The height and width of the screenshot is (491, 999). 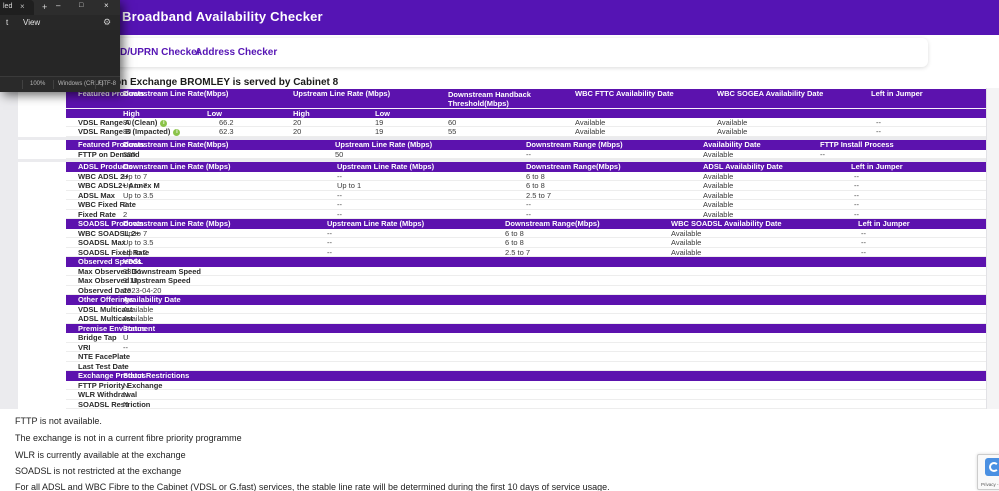 I want to click on cell: FTTP on Demand, so click(x=109, y=154).